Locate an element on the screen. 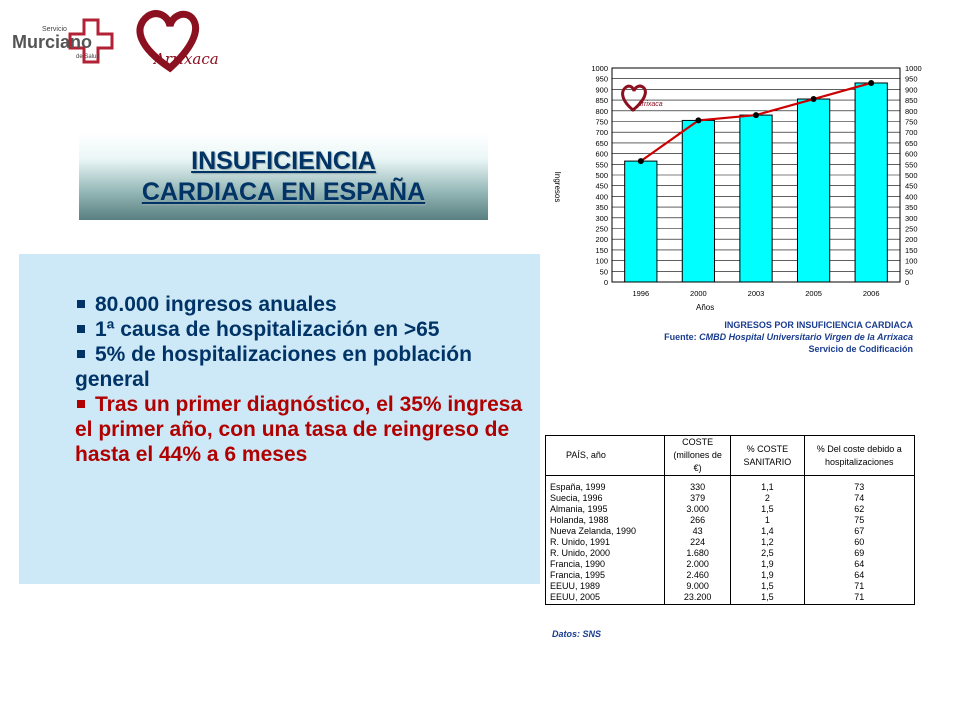  cell-pct-hosp: 69 is located at coordinates (859, 553).